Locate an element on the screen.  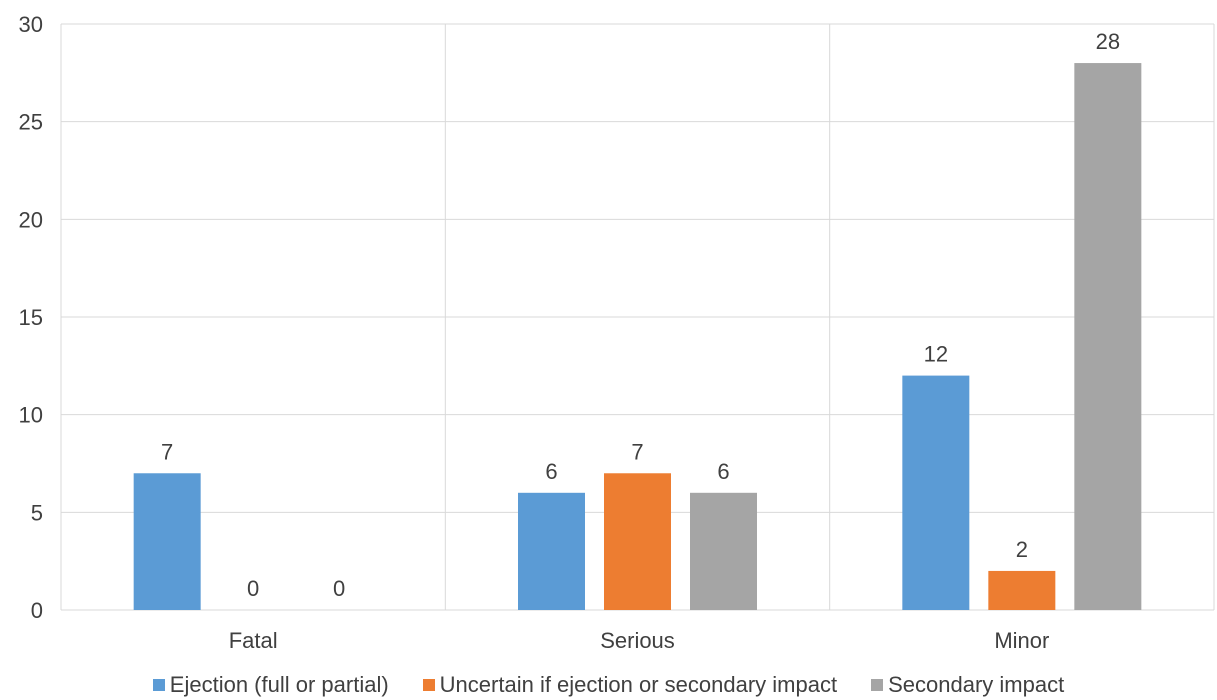
data-label-serious-s0: 6 is located at coordinates (551, 471).